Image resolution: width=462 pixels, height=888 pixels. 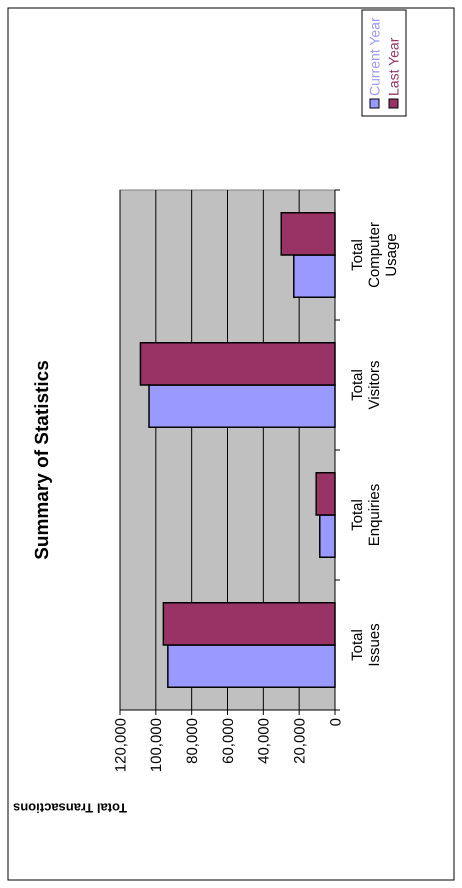 What do you see at coordinates (299, 741) in the screenshot?
I see `x-tick-label: 20,000` at bounding box center [299, 741].